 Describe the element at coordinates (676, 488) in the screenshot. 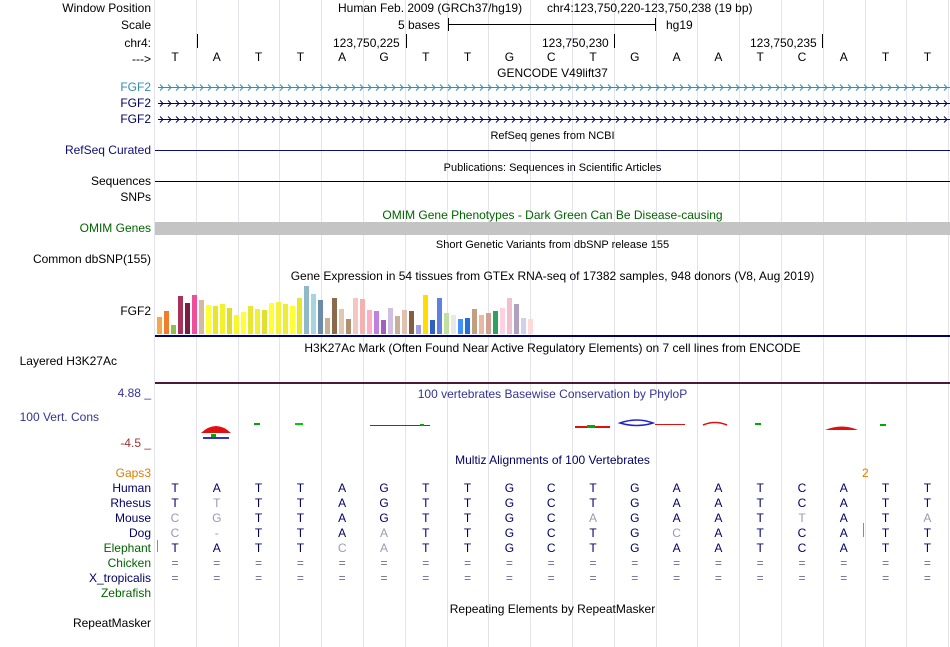

I see `alignment-base-human: A` at that location.